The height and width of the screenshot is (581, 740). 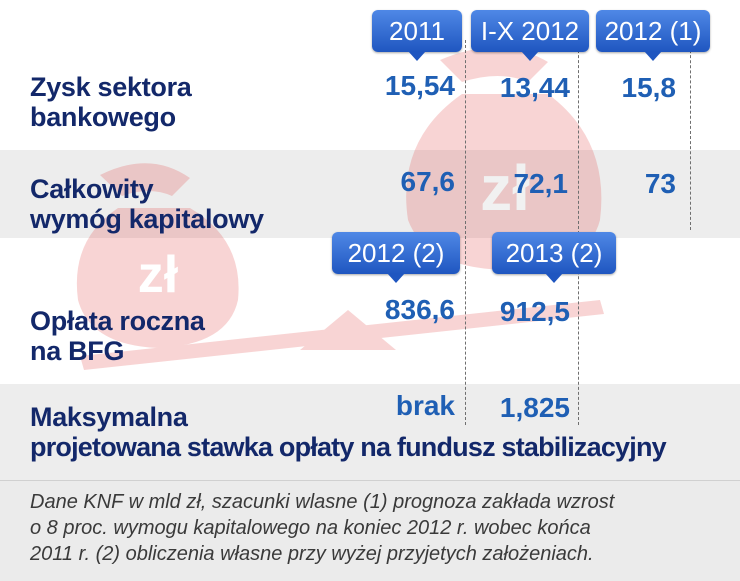 What do you see at coordinates (111, 87) in the screenshot?
I see `row-label-zysk-line1: Zysk sektora` at bounding box center [111, 87].